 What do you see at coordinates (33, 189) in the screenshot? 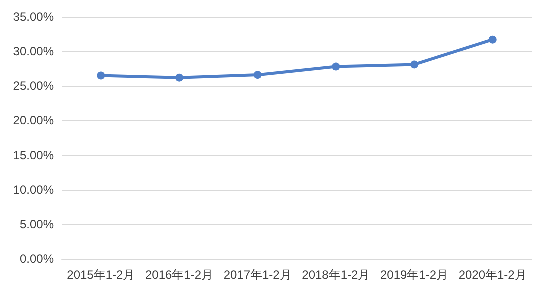
I see `y-tick-label: 10.00%` at bounding box center [33, 189].